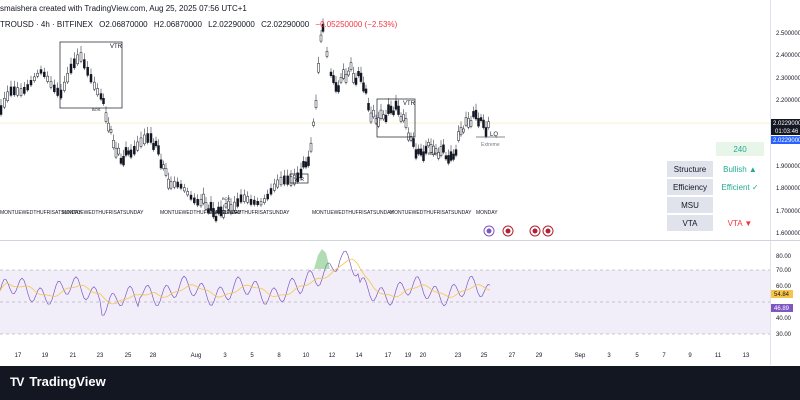 Image resolution: width=800 pixels, height=400 pixels. Describe the element at coordinates (494, 135) in the screenshot. I see `lq-label: LQ` at that location.